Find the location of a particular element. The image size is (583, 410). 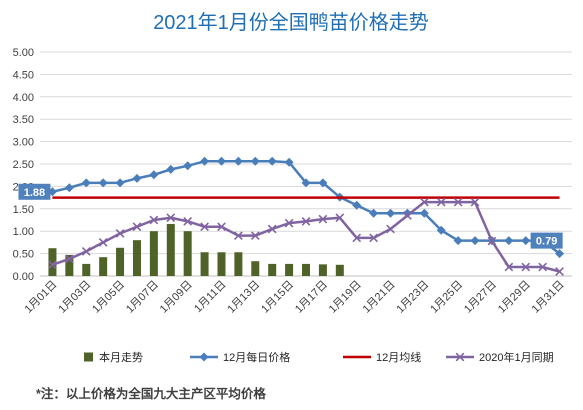

data-label: 1.88 is located at coordinates (34, 191).